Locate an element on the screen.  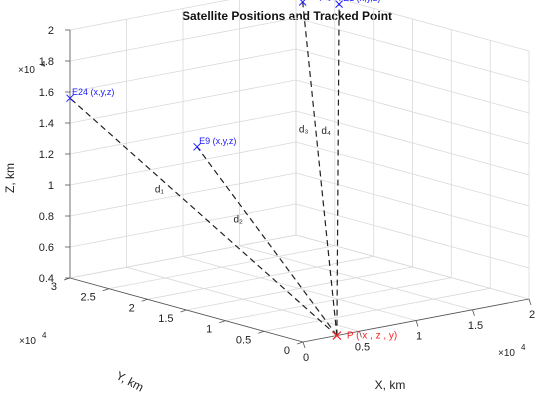
x-tick-label: 0.5 is located at coordinates (362, 347).